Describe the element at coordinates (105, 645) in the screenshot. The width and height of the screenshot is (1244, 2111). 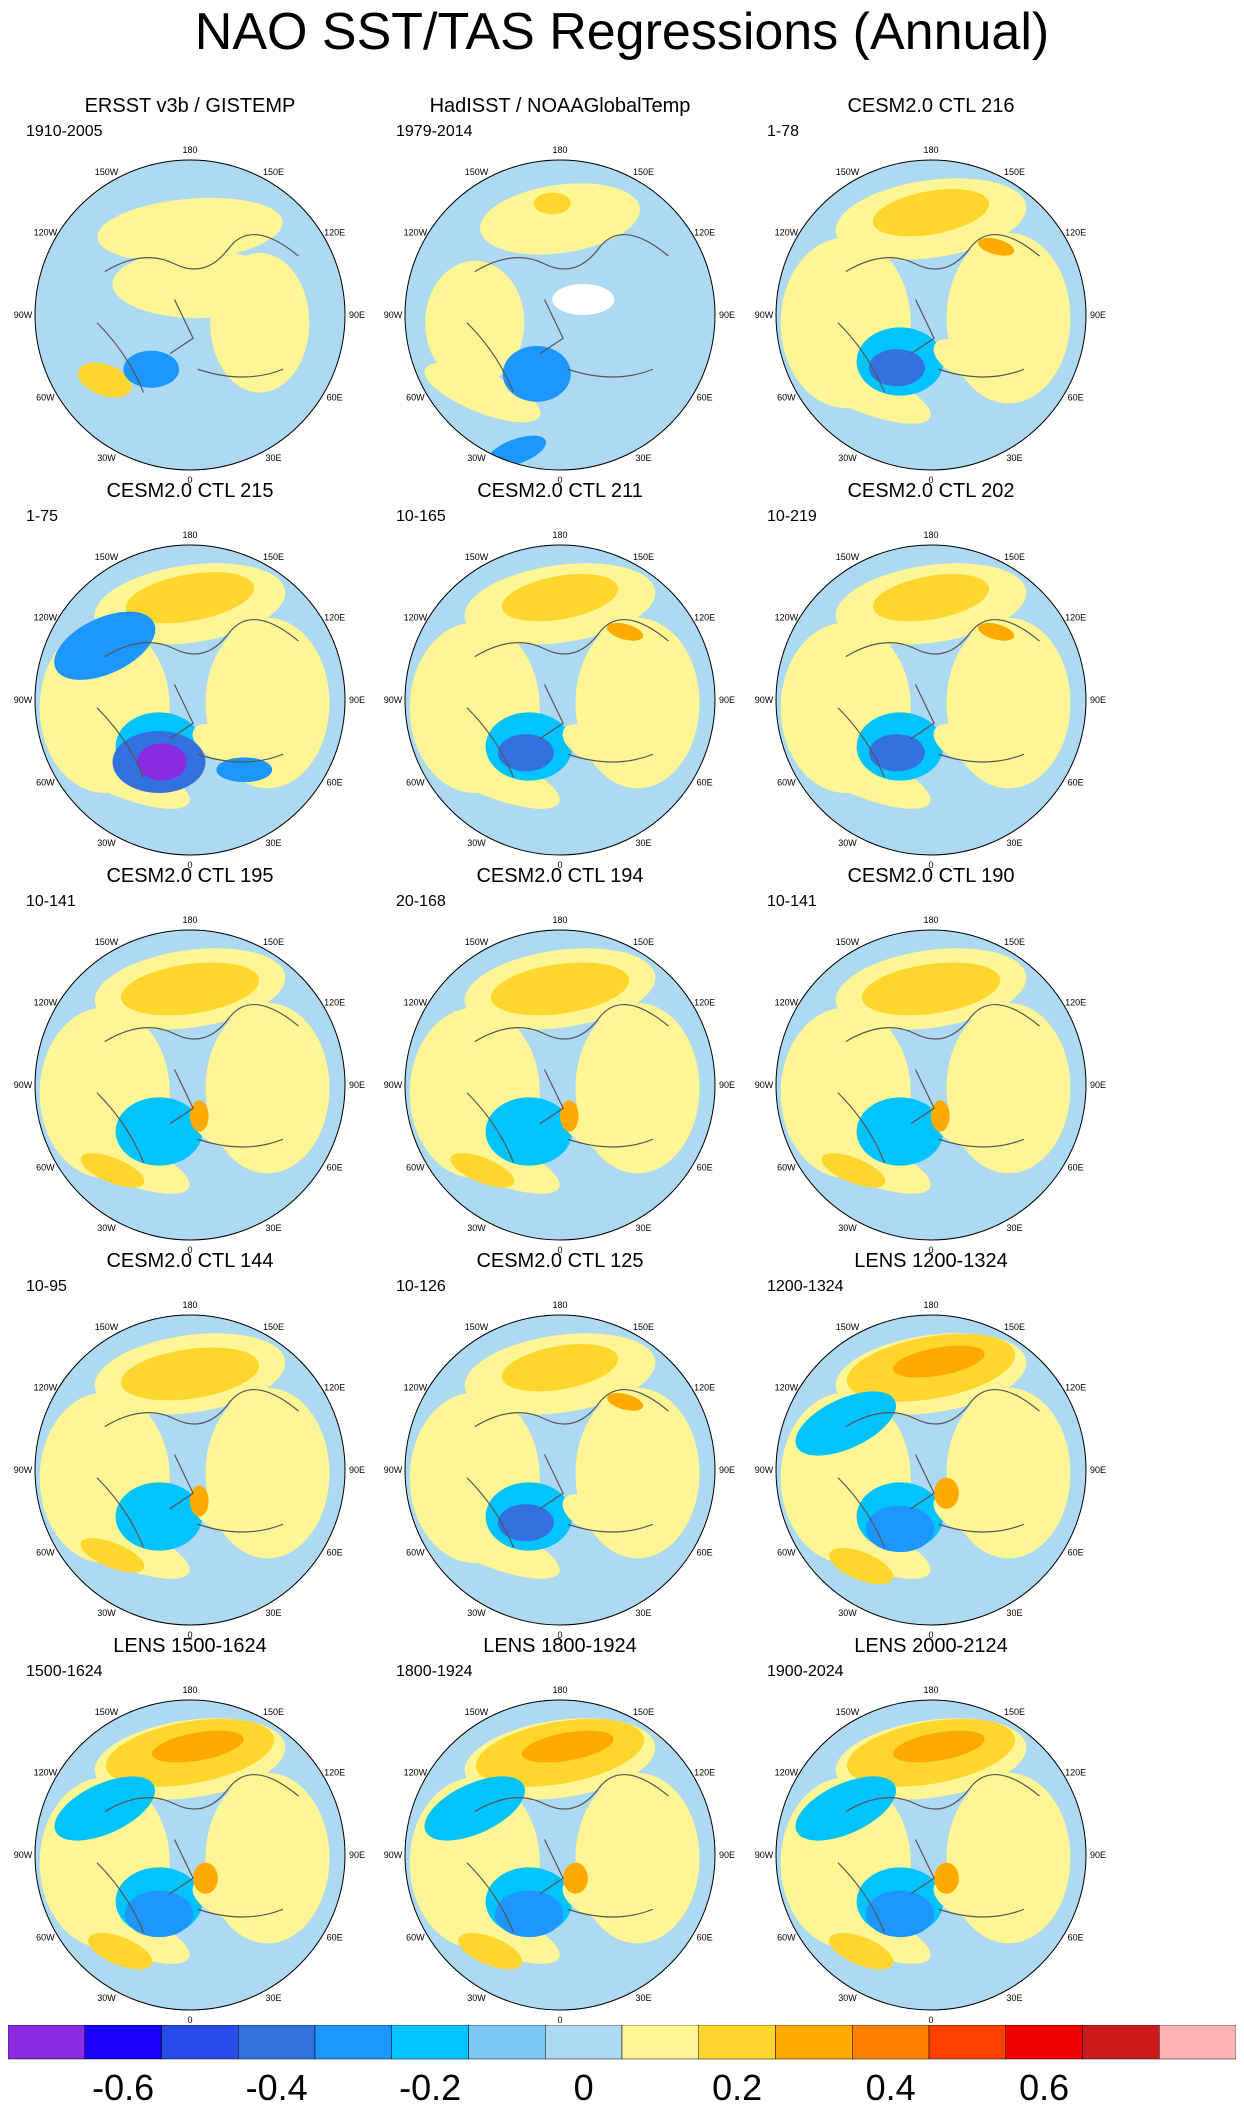
I see `pacific-cold-band` at that location.